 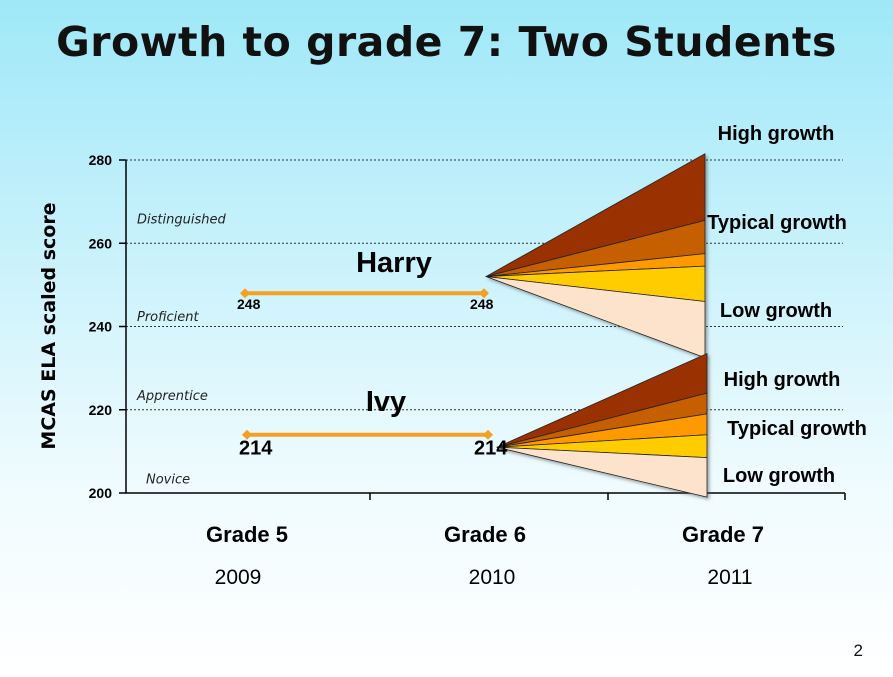 What do you see at coordinates (101, 410) in the screenshot?
I see `y-tick-label-220: 220` at bounding box center [101, 410].